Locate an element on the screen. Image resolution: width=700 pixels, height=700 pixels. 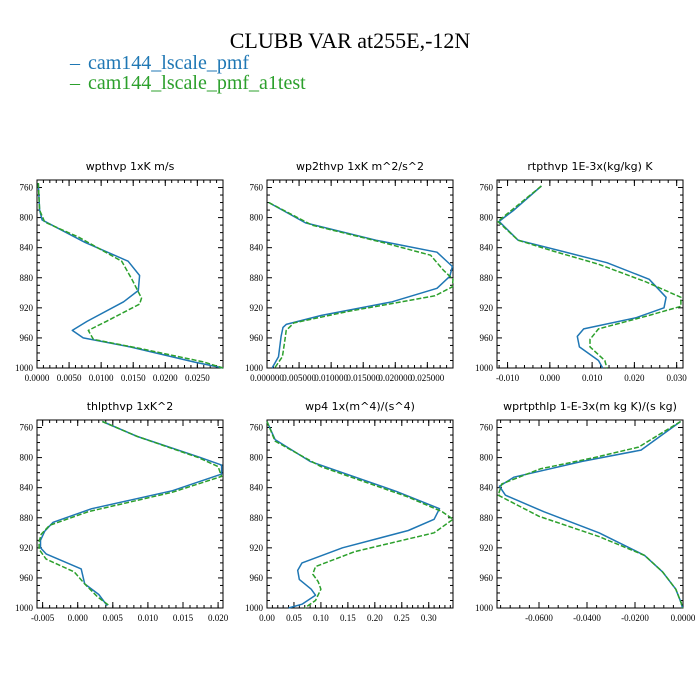
ytick-label-0-6: 1000 is located at coordinates (24, 368).